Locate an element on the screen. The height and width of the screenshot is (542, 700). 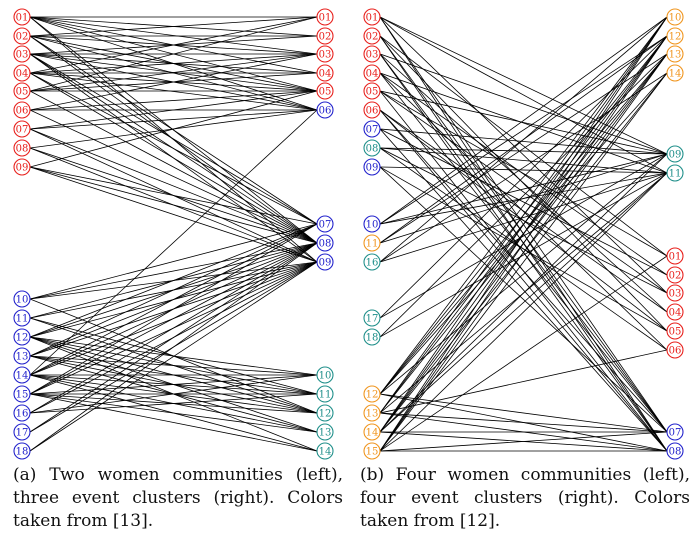
left-node-16: 16 is located at coordinates (22, 413).